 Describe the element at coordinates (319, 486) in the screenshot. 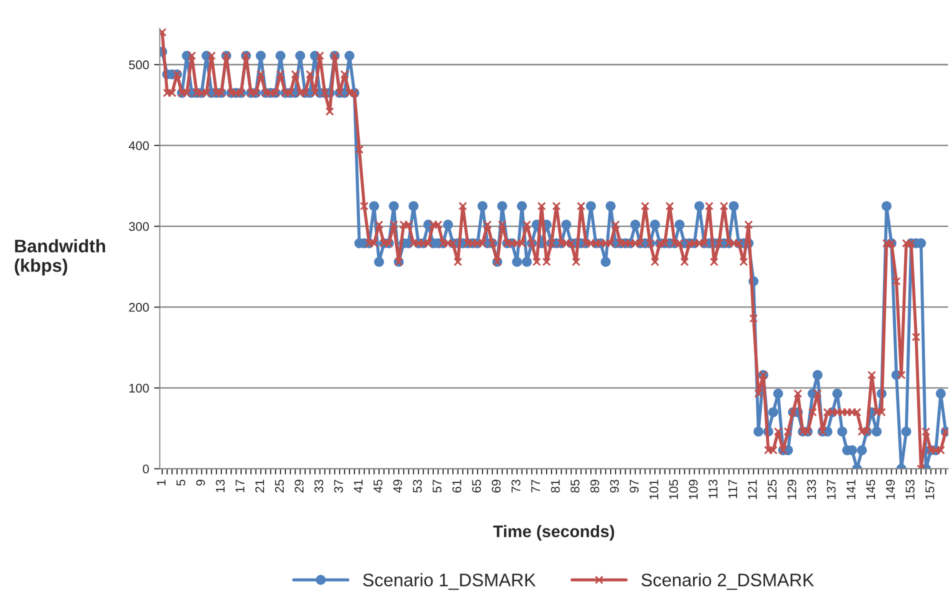

I see `x-tick-label: 33` at that location.